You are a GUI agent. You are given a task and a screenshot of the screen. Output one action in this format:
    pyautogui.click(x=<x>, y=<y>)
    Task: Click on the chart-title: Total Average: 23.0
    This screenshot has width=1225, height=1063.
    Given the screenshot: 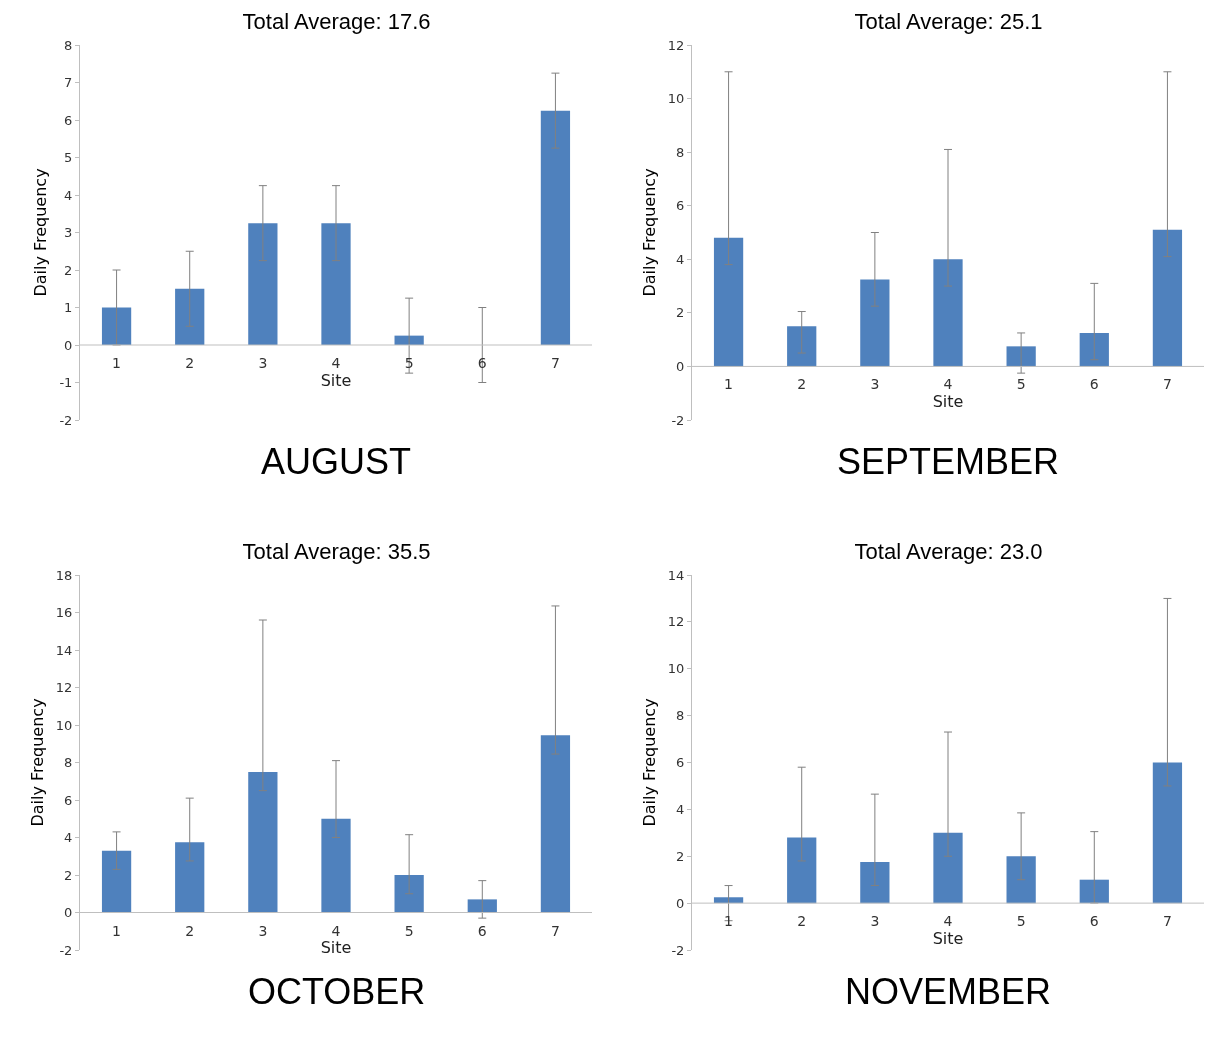 What is the action you would take?
    pyautogui.click(x=948, y=551)
    